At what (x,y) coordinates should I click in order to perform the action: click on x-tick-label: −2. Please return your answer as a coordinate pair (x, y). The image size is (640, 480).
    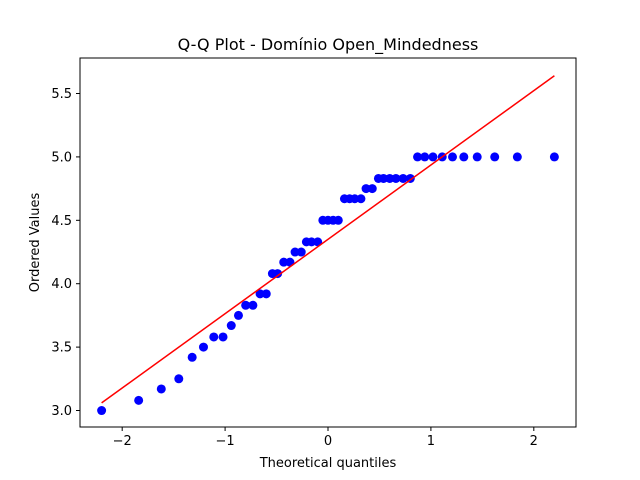
    Looking at the image, I should click on (122, 441).